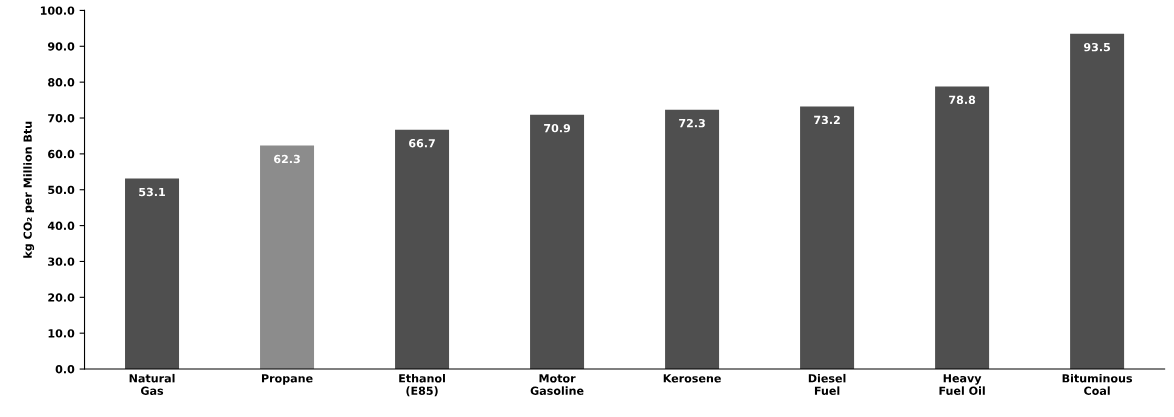 Image resolution: width=1174 pixels, height=417 pixels. I want to click on data-label: 73.2, so click(827, 120).